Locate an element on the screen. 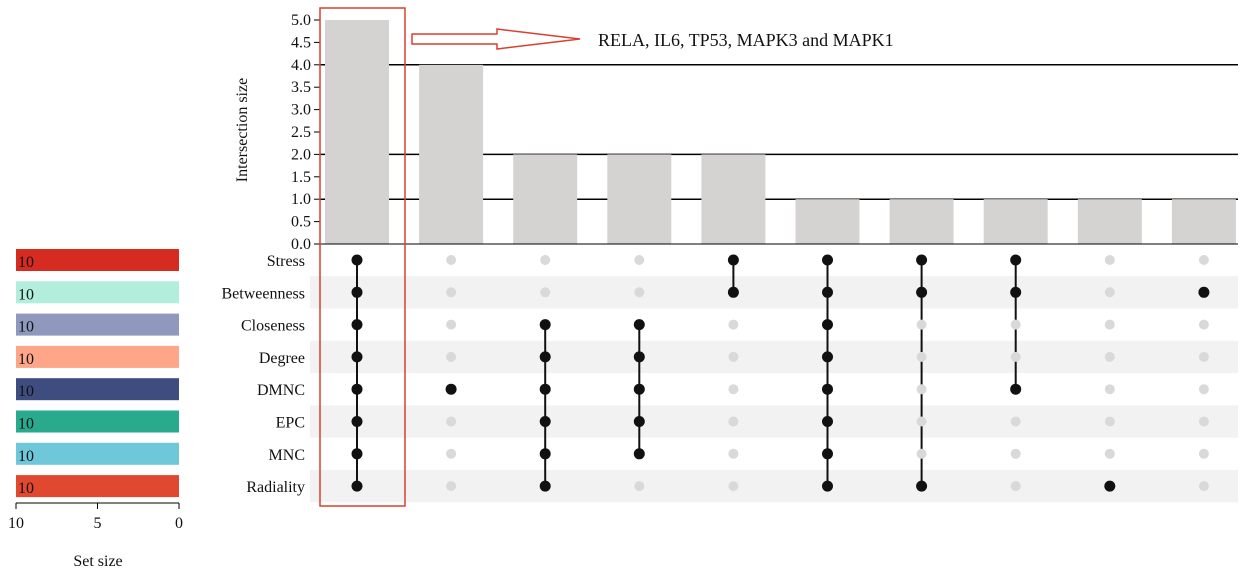  set-size-axis-title: Set size is located at coordinates (97, 561).